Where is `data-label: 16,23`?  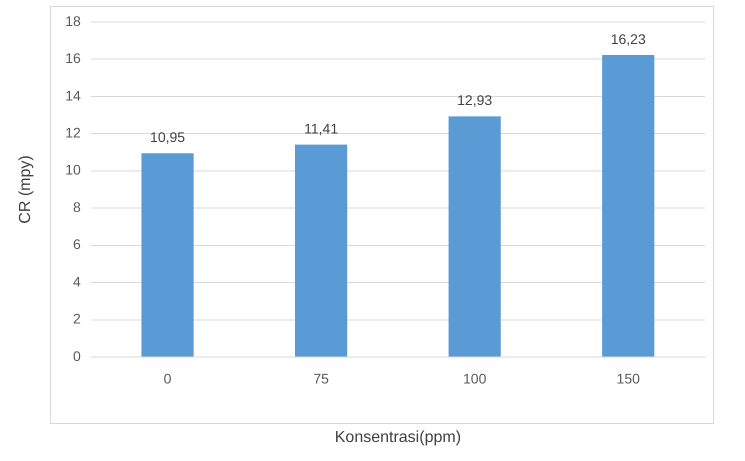
data-label: 16,23 is located at coordinates (628, 38).